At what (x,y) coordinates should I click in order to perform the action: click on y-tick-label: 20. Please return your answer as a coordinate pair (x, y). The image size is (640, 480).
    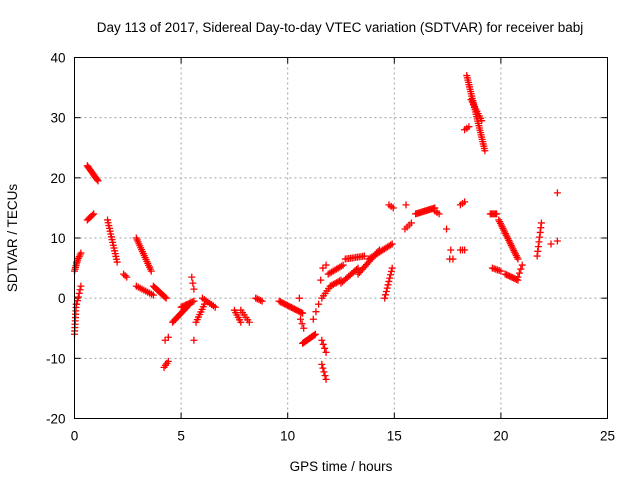
    Looking at the image, I should click on (57, 178).